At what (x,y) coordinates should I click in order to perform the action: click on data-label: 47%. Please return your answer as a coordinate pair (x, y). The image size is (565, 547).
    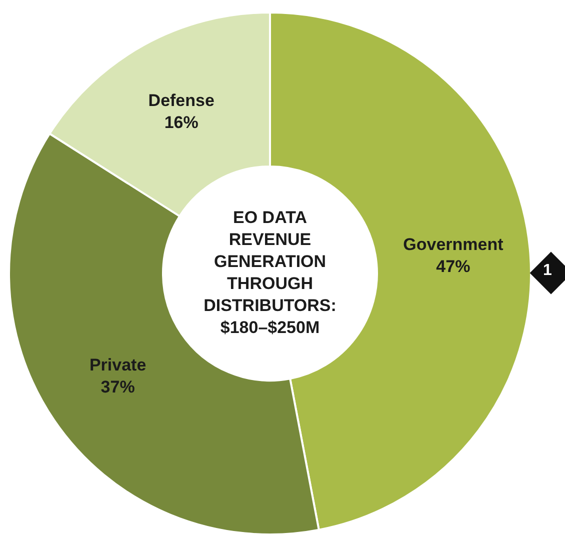
    Looking at the image, I should click on (453, 266).